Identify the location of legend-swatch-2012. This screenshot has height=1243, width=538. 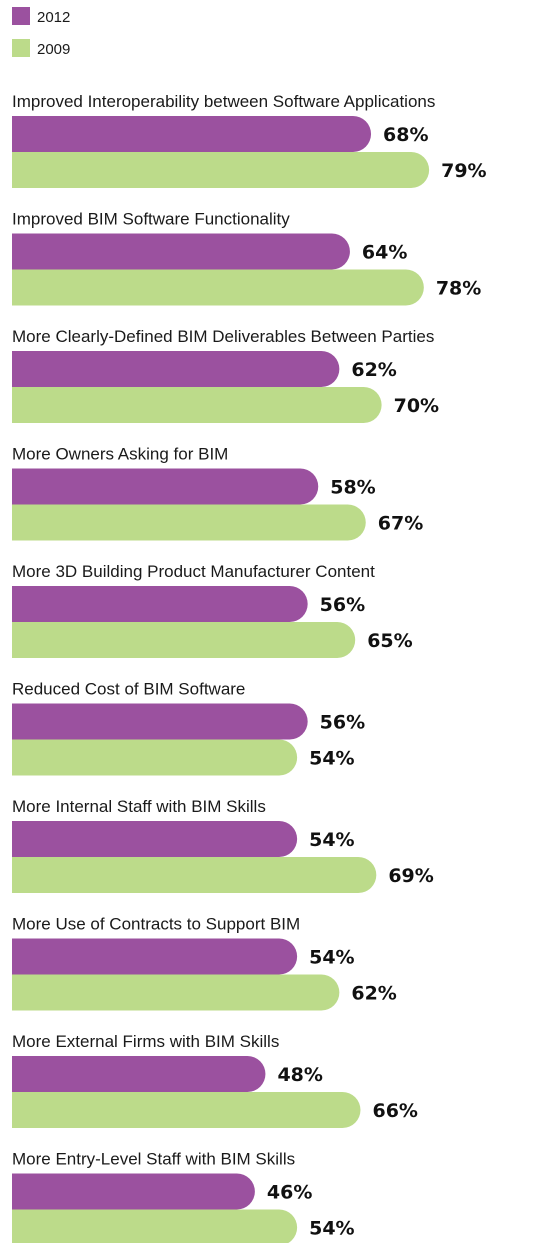
(21, 16).